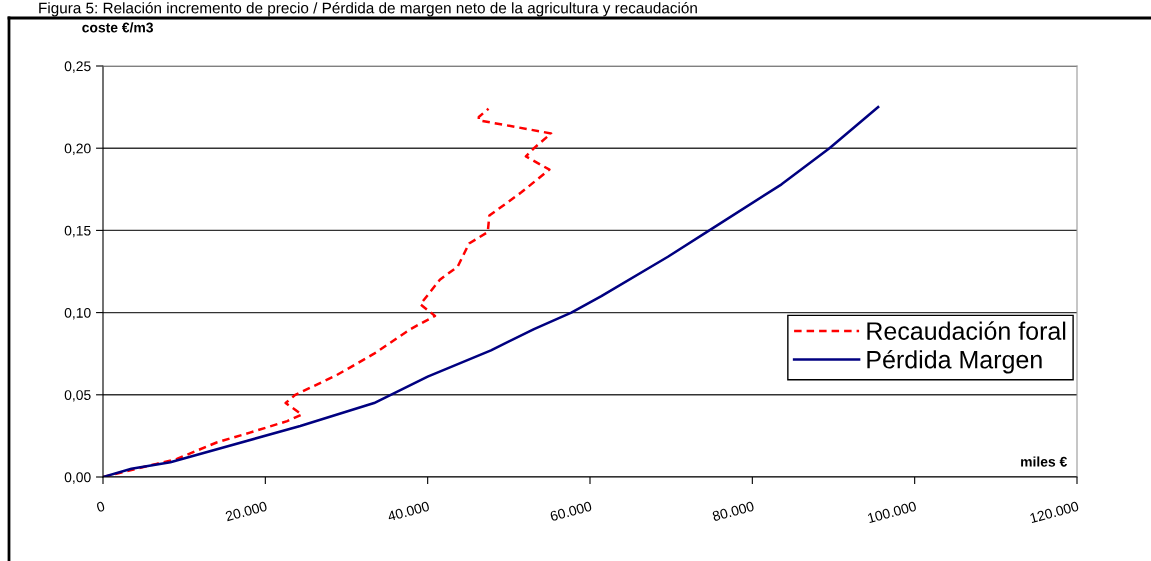 The width and height of the screenshot is (1151, 561). Describe the element at coordinates (966, 330) in the screenshot. I see `legend-label: Recaudación foral` at that location.